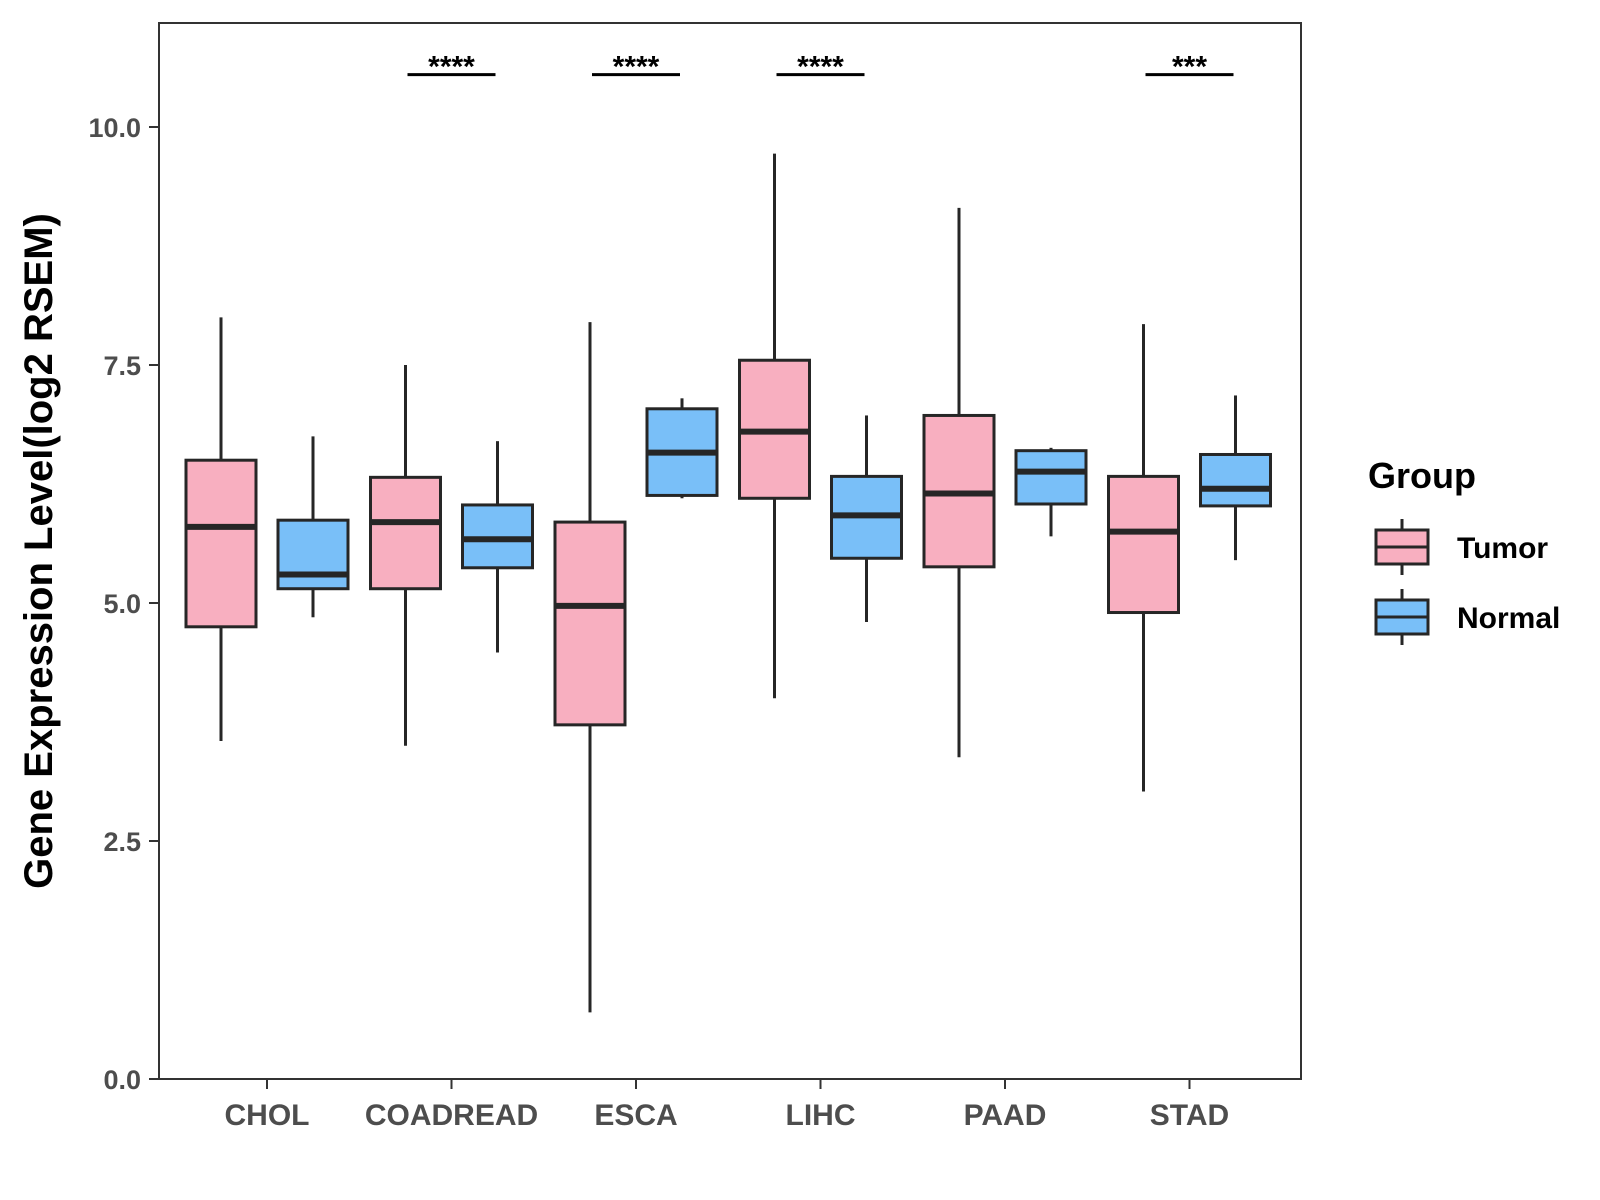 The image size is (1600, 1200). I want to click on significance-layer: **** **** **** ***, so click(820, 67).